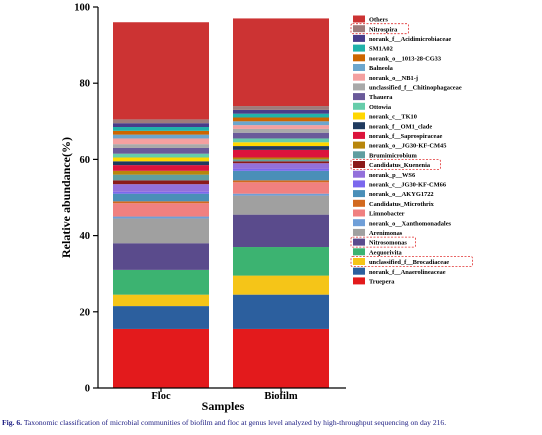  Describe the element at coordinates (407, 146) in the screenshot. I see `legend-label: norank_o__JG30-KF-CM45` at that location.